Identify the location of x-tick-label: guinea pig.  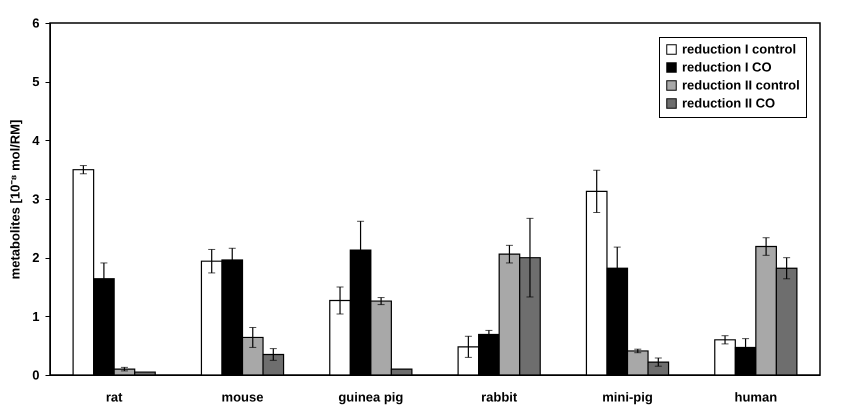
(371, 397).